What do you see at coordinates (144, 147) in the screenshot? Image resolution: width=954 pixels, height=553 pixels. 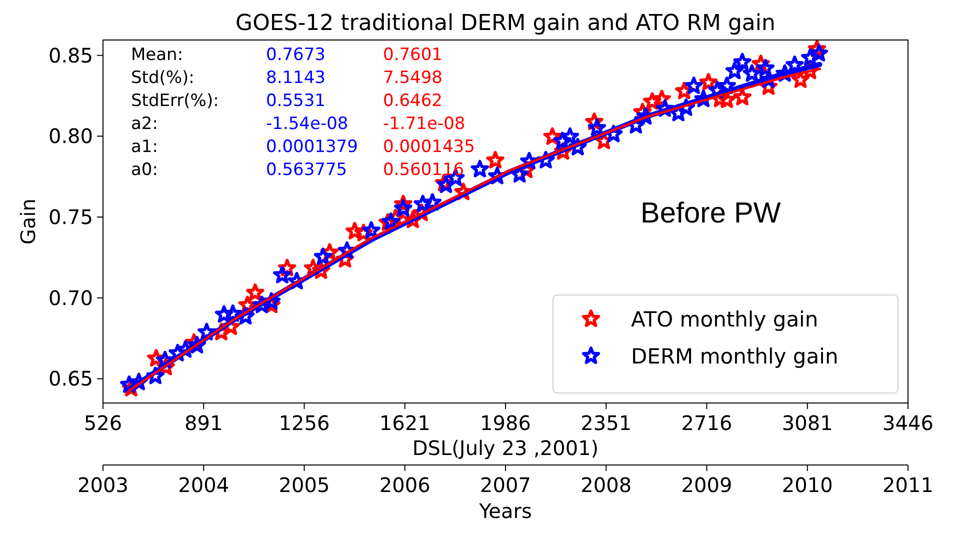 I see `annotation: a1:` at bounding box center [144, 147].